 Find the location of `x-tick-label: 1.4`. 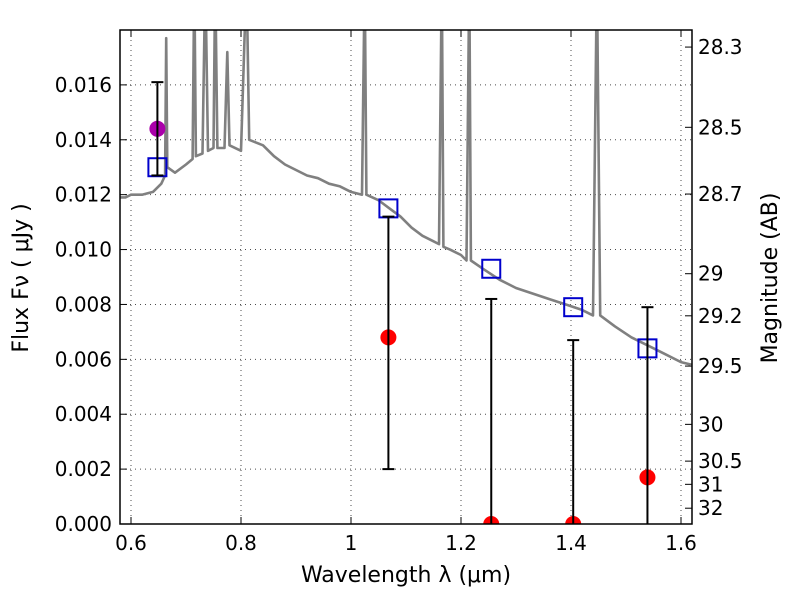

x-tick-label: 1.4 is located at coordinates (571, 543).